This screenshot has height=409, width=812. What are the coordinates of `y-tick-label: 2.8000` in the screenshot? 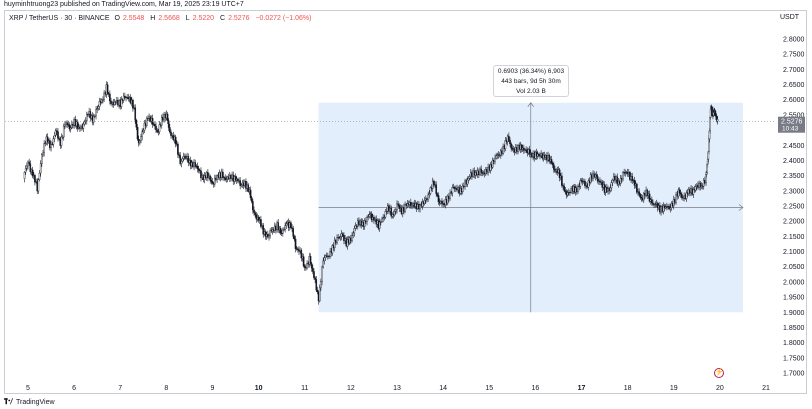 It's located at (794, 40).